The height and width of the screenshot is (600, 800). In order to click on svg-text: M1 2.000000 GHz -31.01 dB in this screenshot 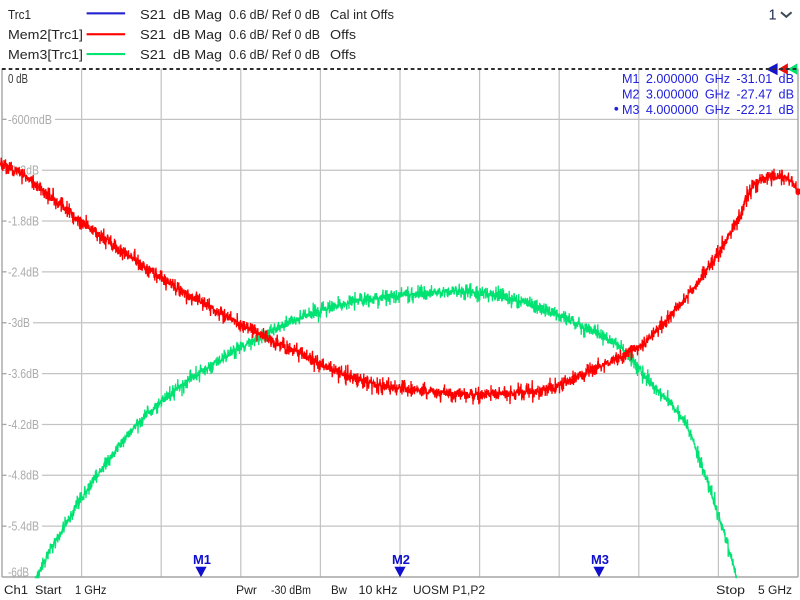, I will do `click(708, 79)`.